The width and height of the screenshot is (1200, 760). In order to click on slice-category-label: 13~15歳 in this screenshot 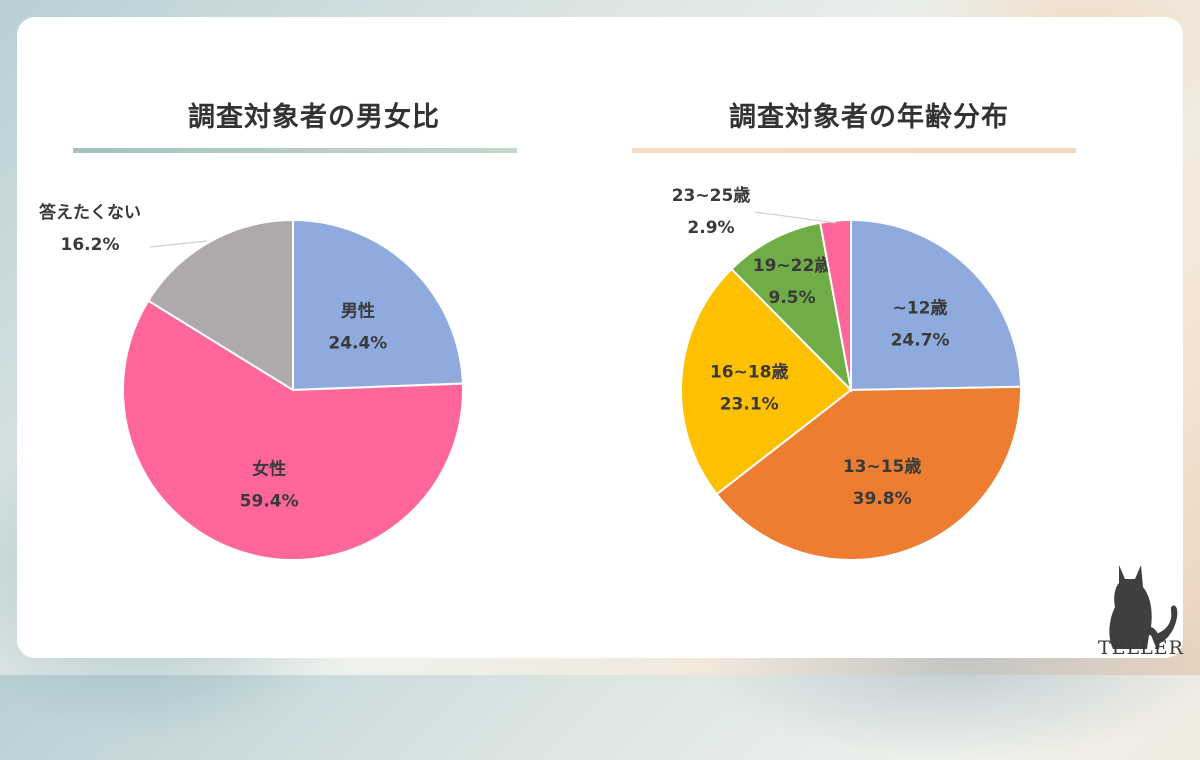, I will do `click(882, 466)`.